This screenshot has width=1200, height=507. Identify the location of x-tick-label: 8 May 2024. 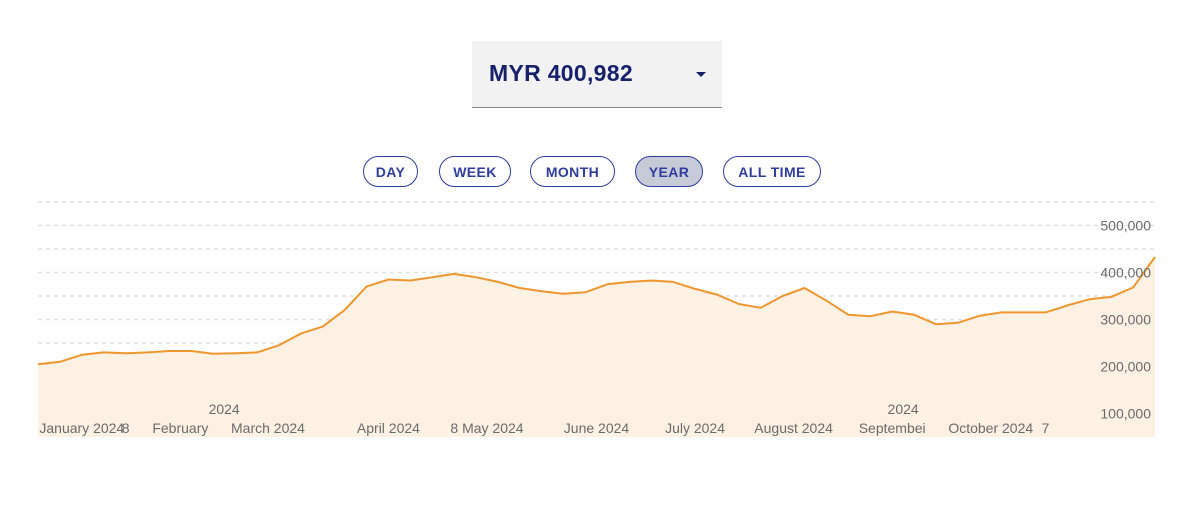
(486, 428).